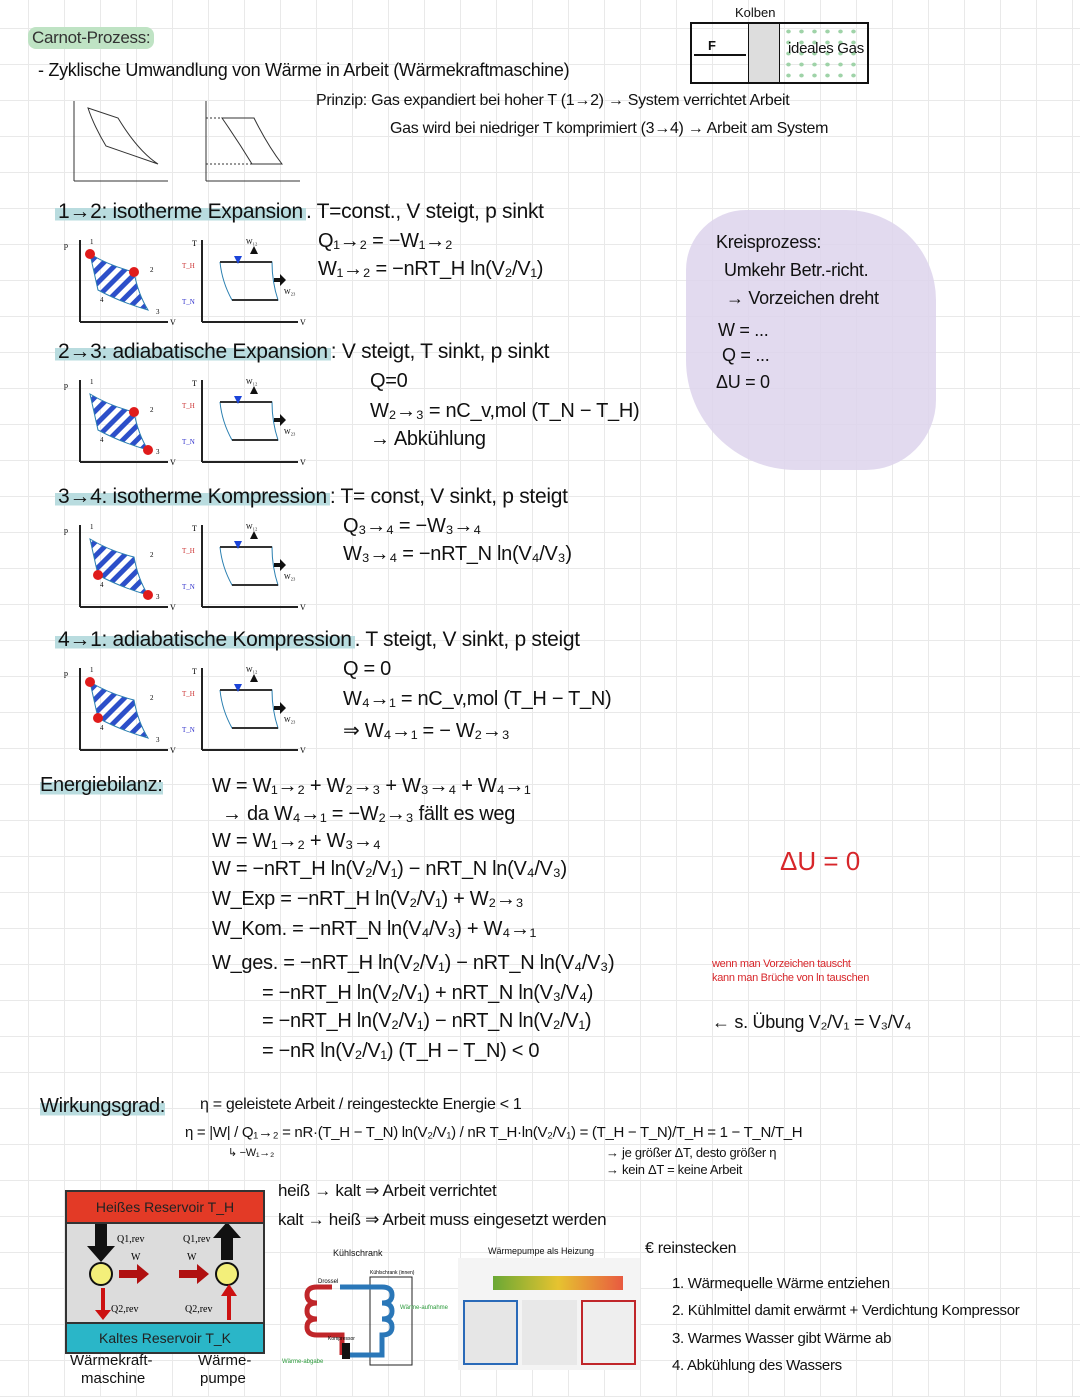  What do you see at coordinates (180, 211) in the screenshot?
I see `step-heading: 1→2: isotherme Expansion` at bounding box center [180, 211].